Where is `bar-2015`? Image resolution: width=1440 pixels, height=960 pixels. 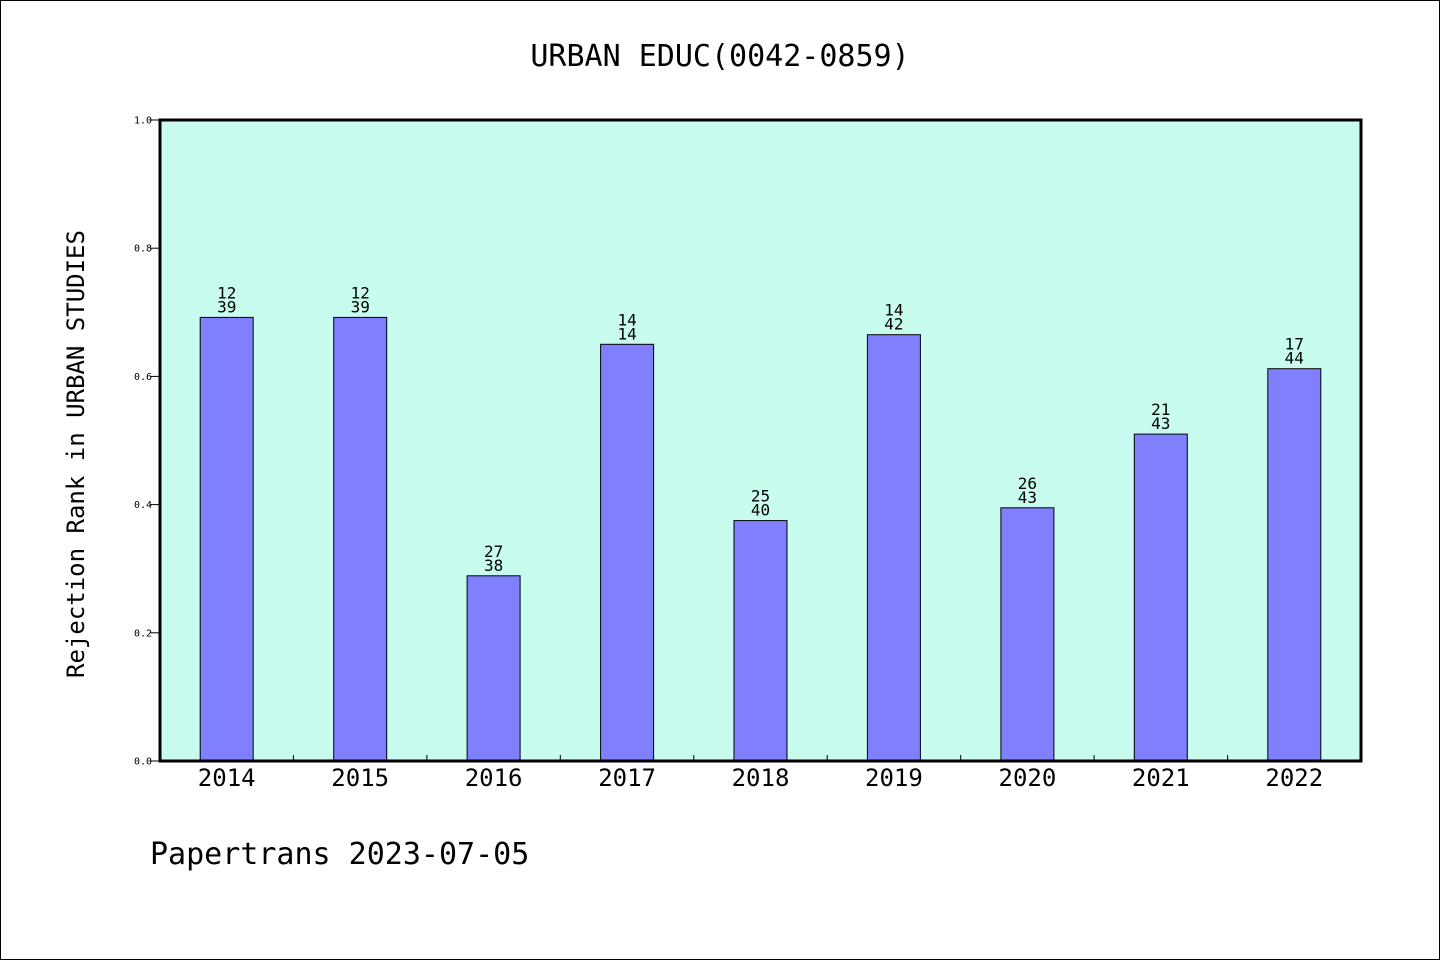 bar-2015 is located at coordinates (360, 539).